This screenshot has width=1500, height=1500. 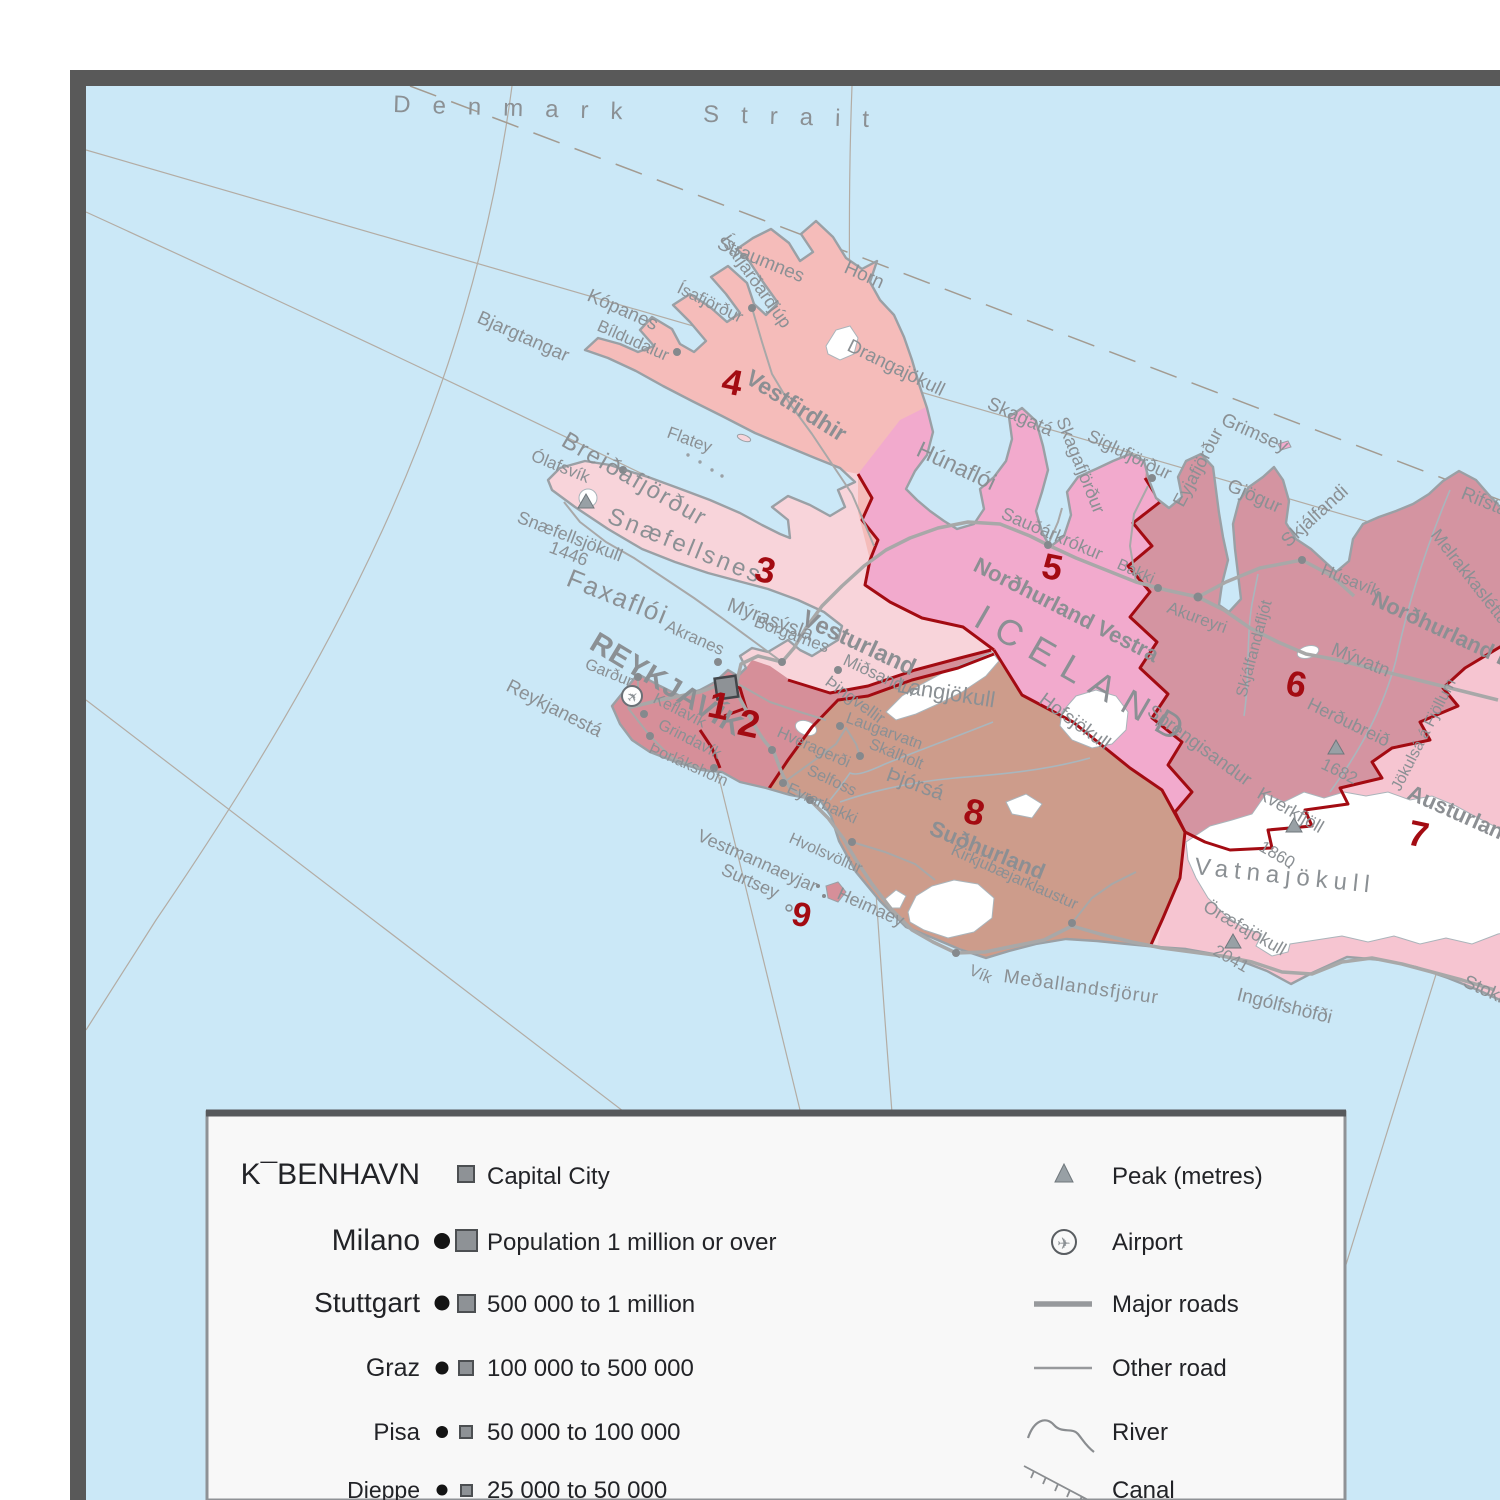 What do you see at coordinates (1140, 646) in the screenshot?
I see `rivers` at bounding box center [1140, 646].